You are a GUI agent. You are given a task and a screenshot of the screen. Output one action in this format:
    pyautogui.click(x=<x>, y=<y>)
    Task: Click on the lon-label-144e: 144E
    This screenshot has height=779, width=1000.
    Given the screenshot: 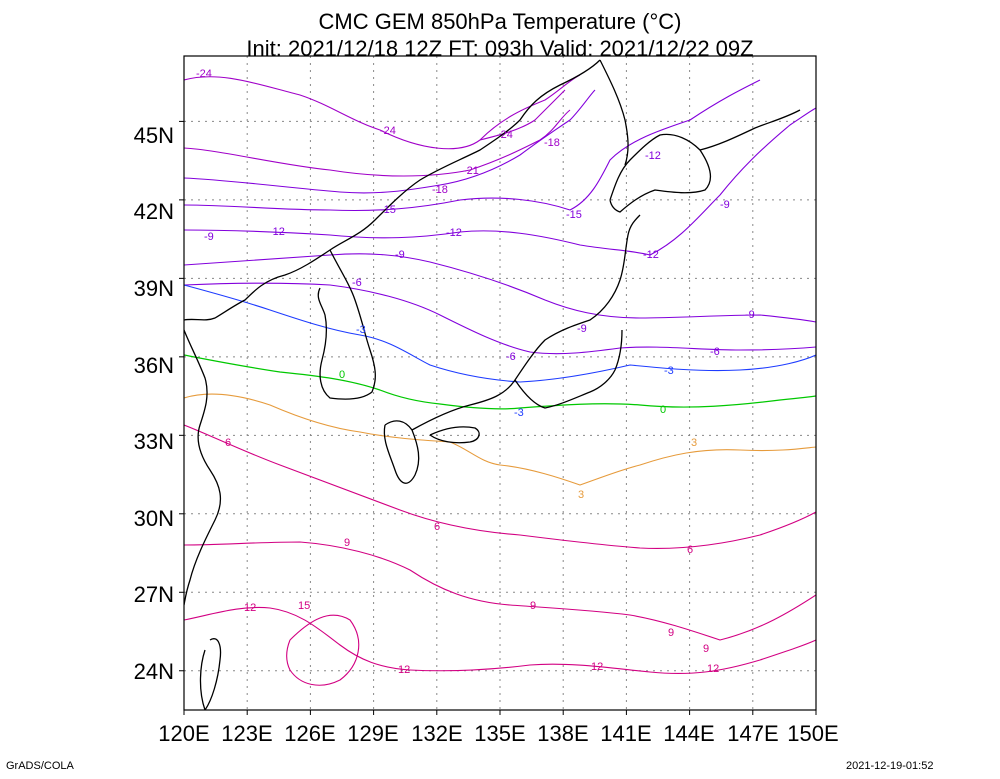 What is the action you would take?
    pyautogui.click(x=689, y=733)
    